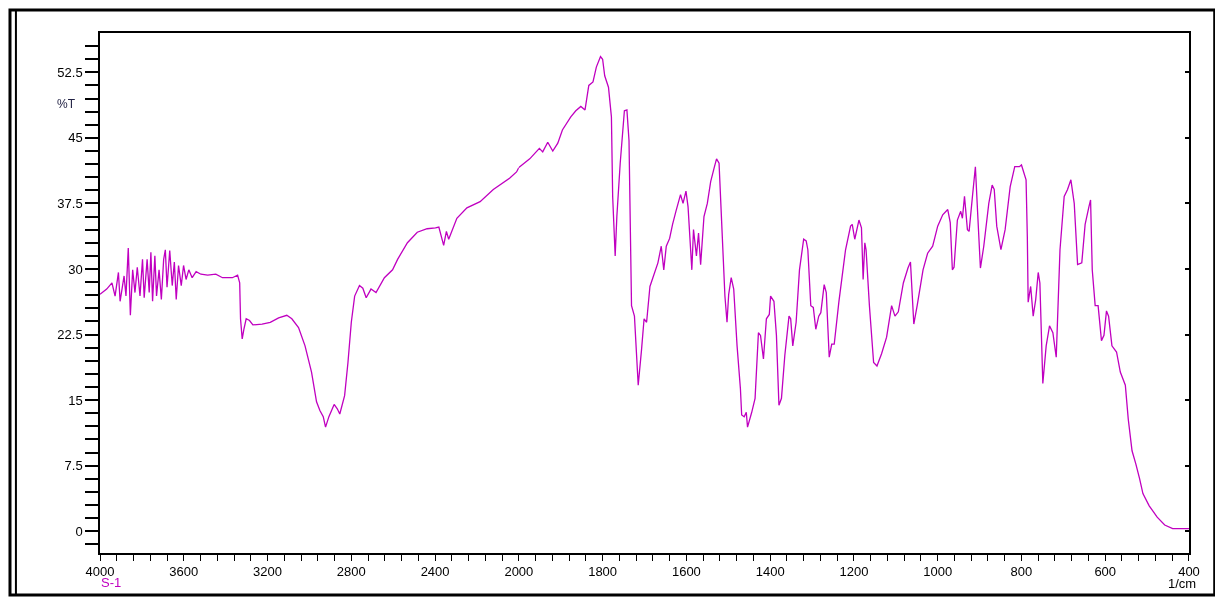 The height and width of the screenshot is (598, 1215). What do you see at coordinates (75, 400) in the screenshot?
I see `y-tick-label: 15` at bounding box center [75, 400].